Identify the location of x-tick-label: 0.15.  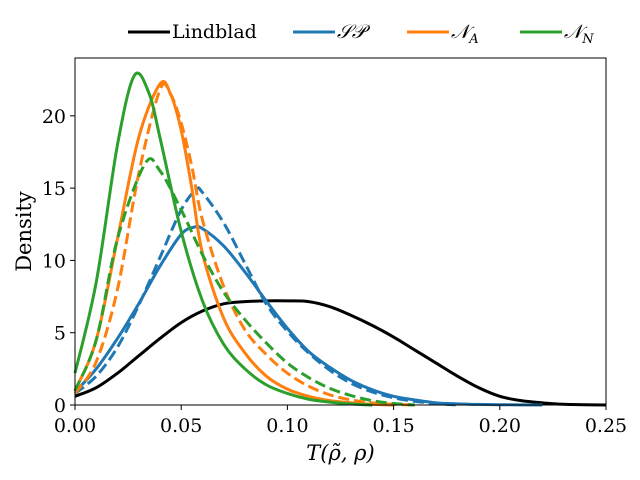
(393, 426).